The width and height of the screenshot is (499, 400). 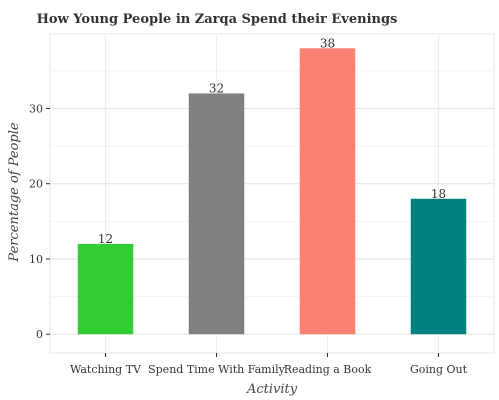 What do you see at coordinates (328, 369) in the screenshot?
I see `x-tick-label: Reading a Book` at bounding box center [328, 369].